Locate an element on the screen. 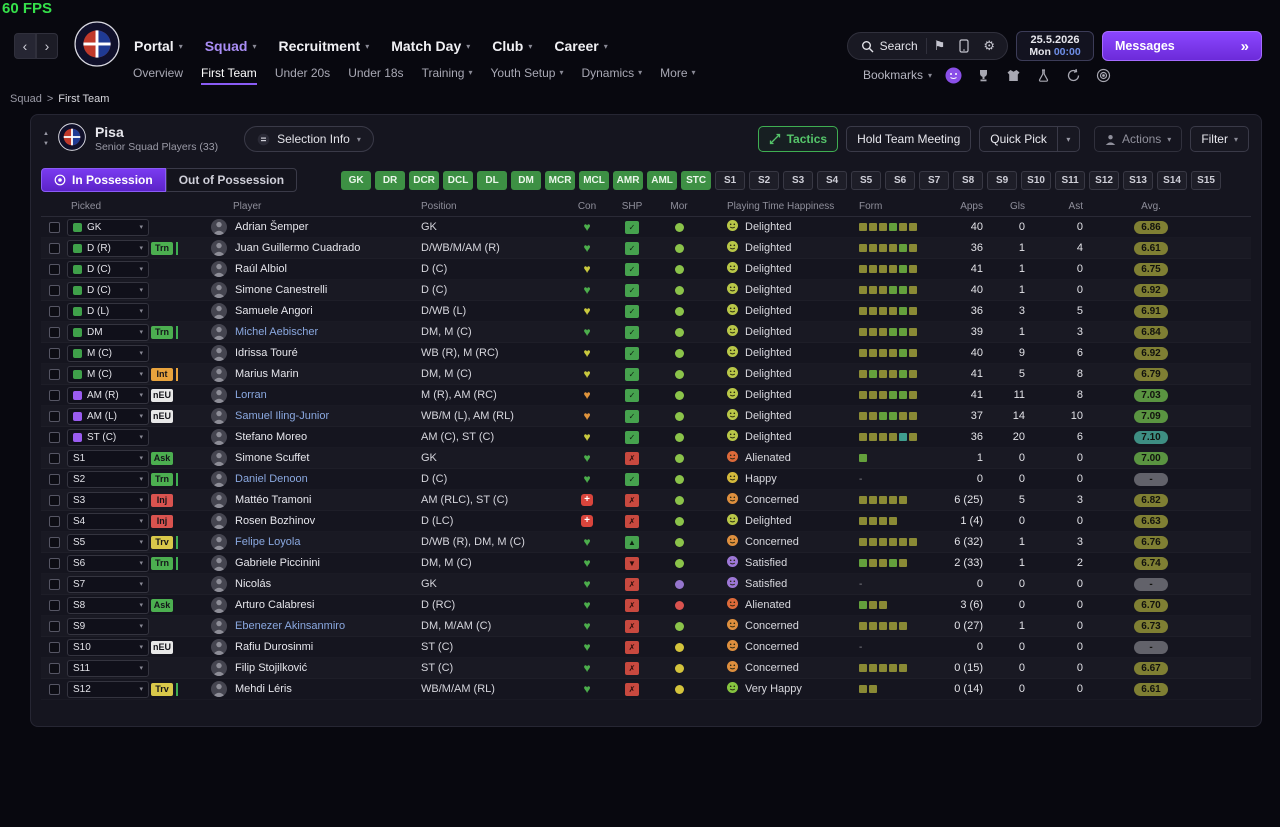 Image resolution: width=1280 pixels, height=827 pixels. player-name: Mattéo Tramoni is located at coordinates (273, 500).